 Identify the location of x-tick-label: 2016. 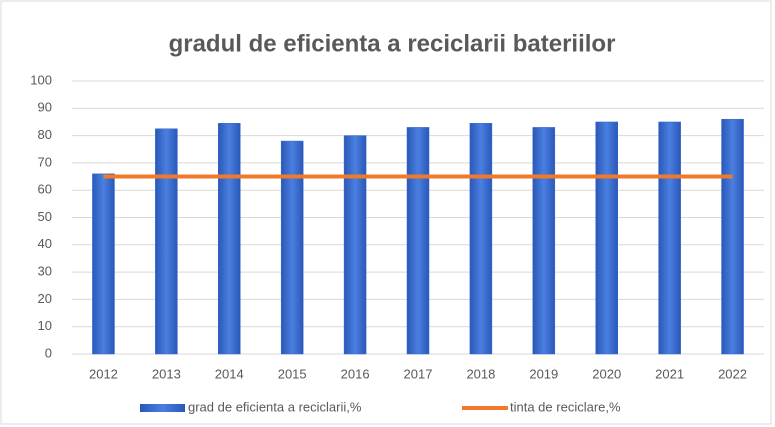
(355, 373).